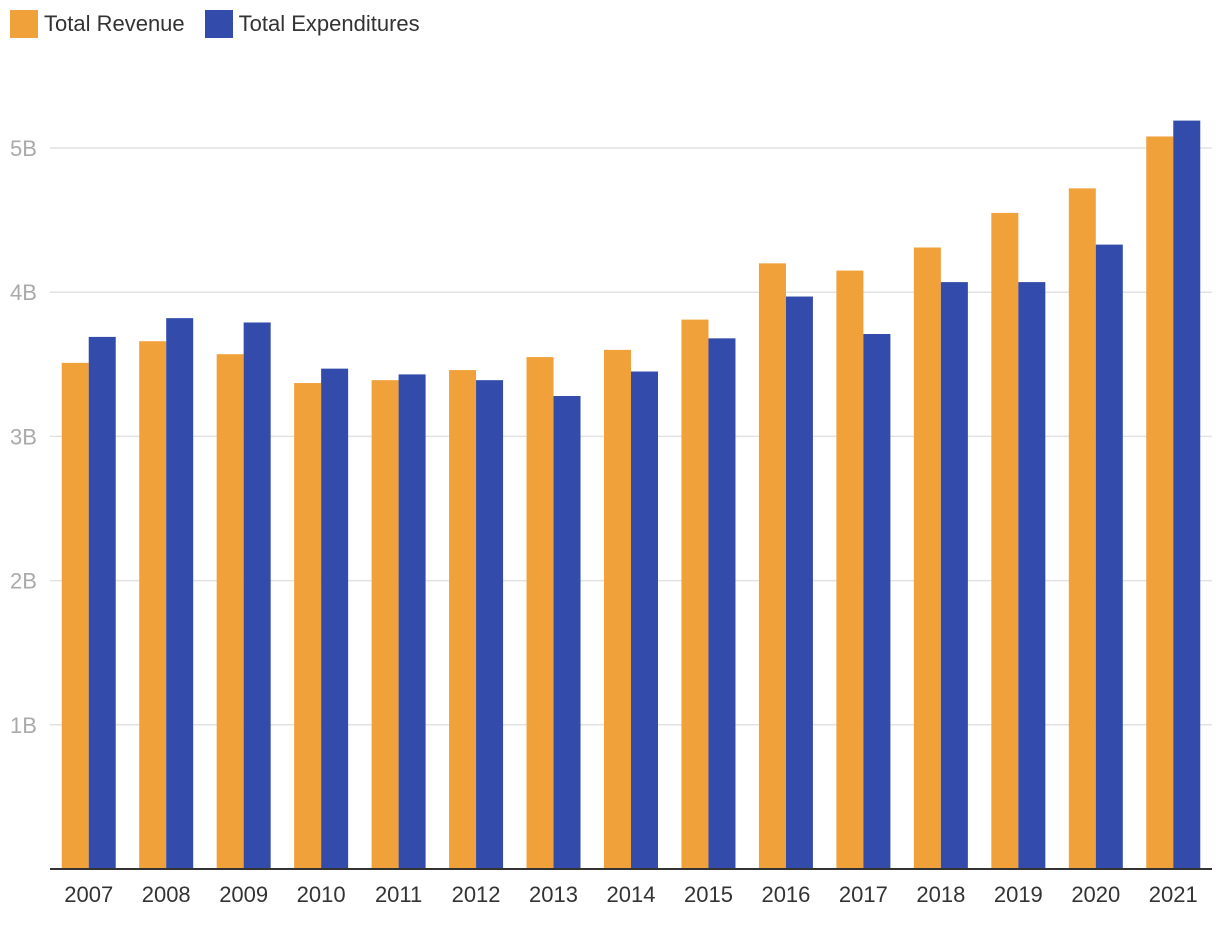 This screenshot has width=1220, height=926. What do you see at coordinates (24, 24) in the screenshot?
I see `legend-swatch-total-revenue` at bounding box center [24, 24].